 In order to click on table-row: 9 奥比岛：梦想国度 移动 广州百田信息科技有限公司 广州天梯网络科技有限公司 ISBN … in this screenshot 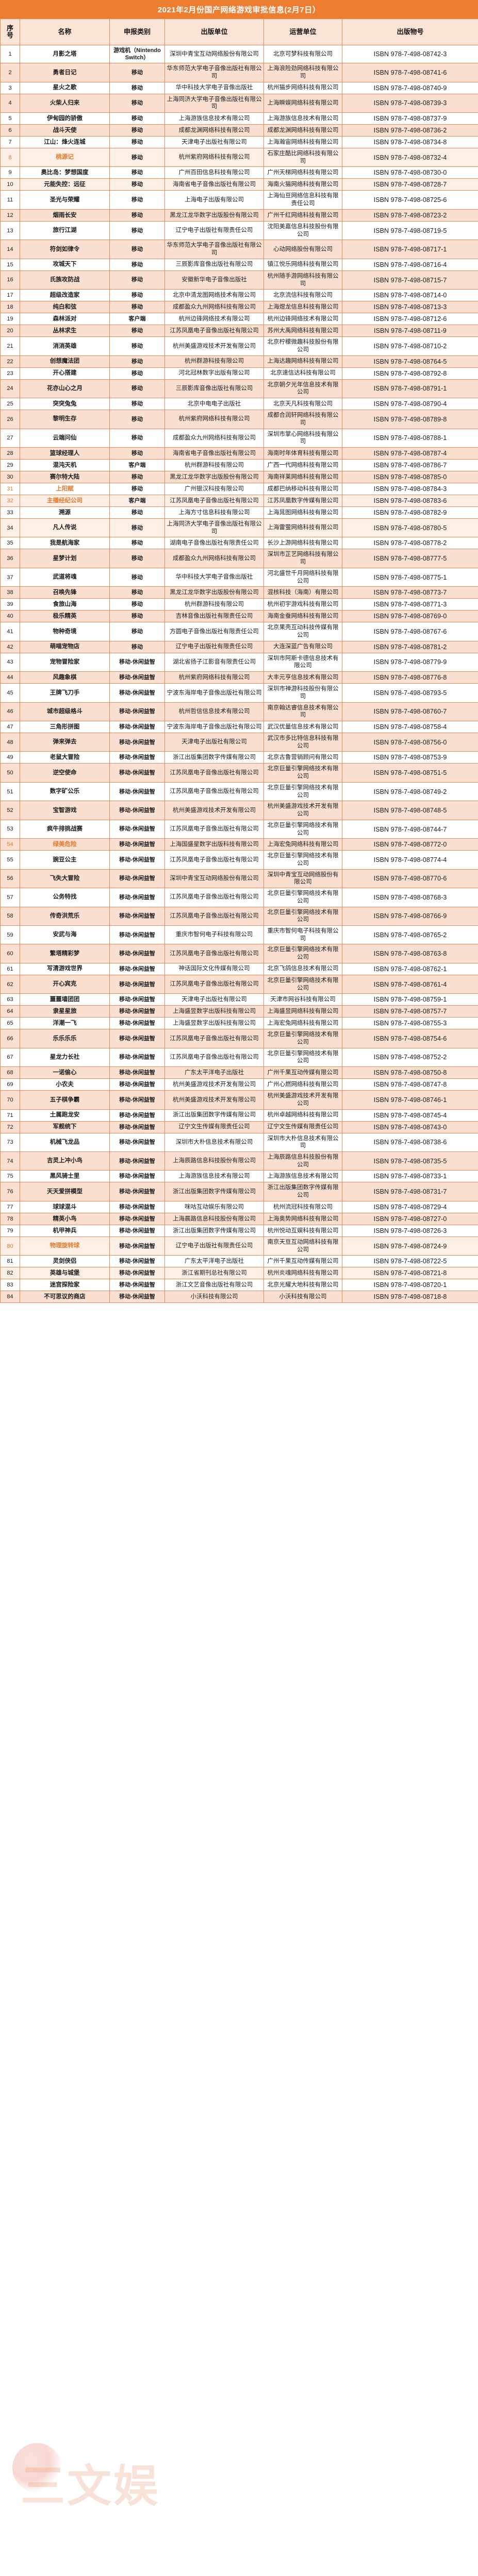, I will do `click(239, 172)`.